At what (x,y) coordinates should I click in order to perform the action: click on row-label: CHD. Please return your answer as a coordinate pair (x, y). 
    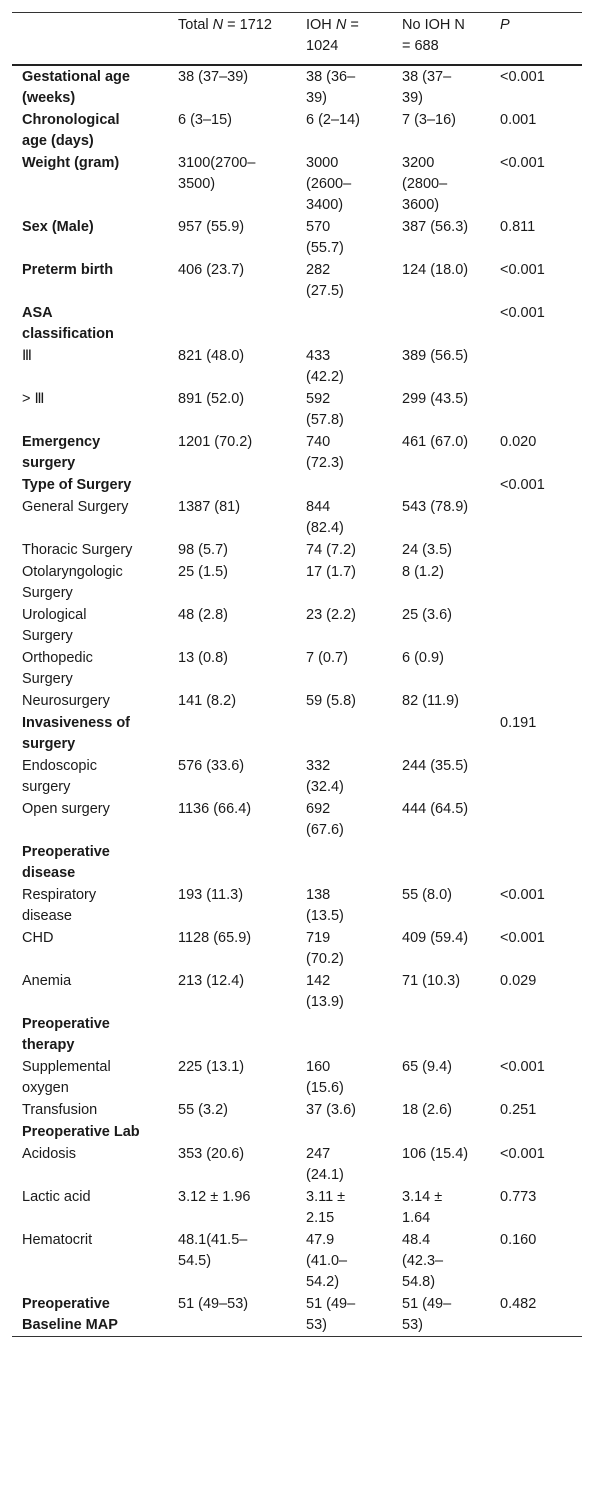
    Looking at the image, I should click on (38, 938).